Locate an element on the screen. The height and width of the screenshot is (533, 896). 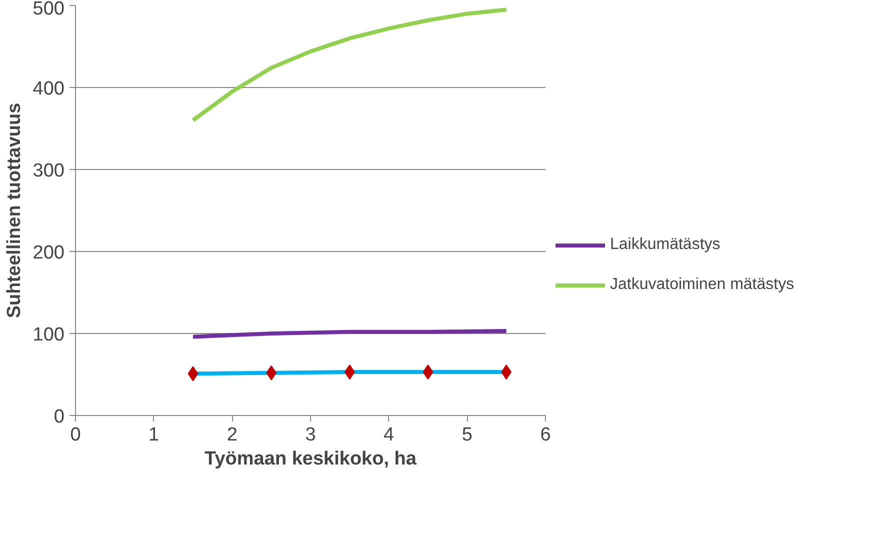
line-series is located at coordinates (349, 65).